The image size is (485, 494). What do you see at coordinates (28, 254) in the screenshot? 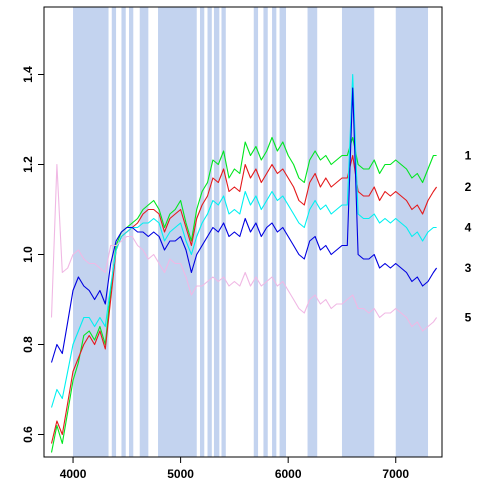
I see `y-tick-label-1: 1.0` at bounding box center [28, 254].